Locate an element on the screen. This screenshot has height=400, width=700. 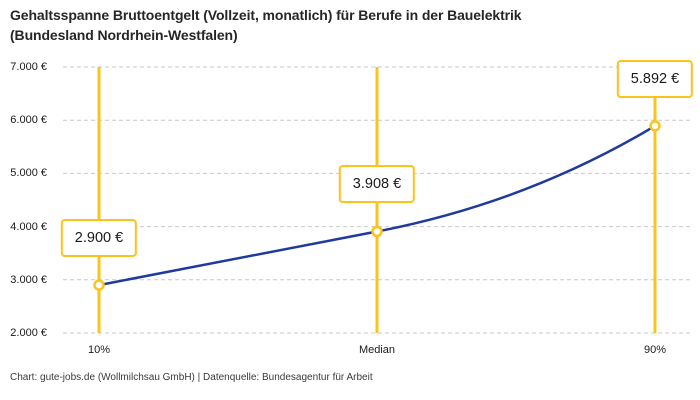
data-point-10% is located at coordinates (99, 285).